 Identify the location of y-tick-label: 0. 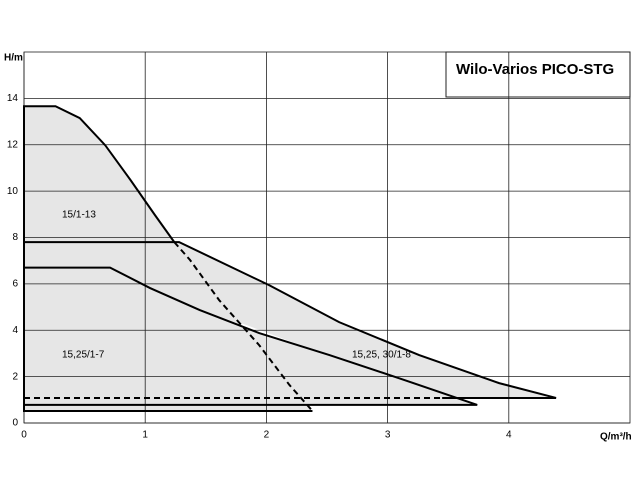
(15, 423).